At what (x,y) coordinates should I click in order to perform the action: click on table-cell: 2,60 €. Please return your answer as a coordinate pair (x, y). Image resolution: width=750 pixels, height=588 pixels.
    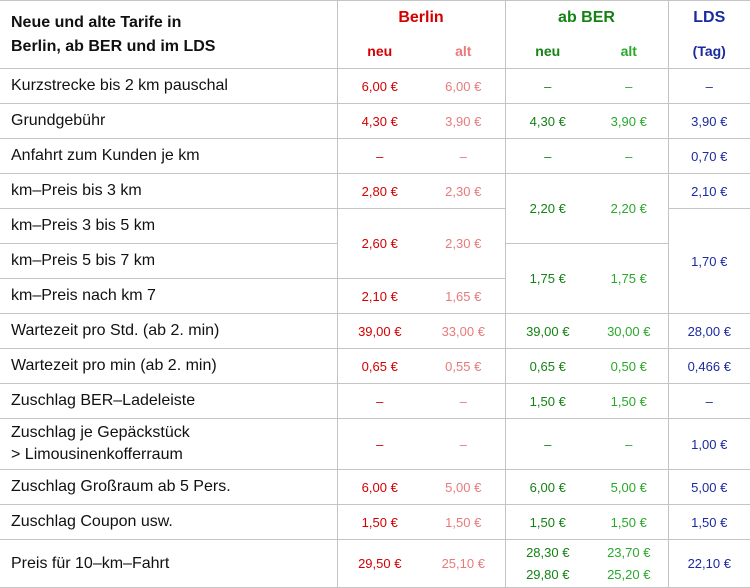
    Looking at the image, I should click on (379, 243).